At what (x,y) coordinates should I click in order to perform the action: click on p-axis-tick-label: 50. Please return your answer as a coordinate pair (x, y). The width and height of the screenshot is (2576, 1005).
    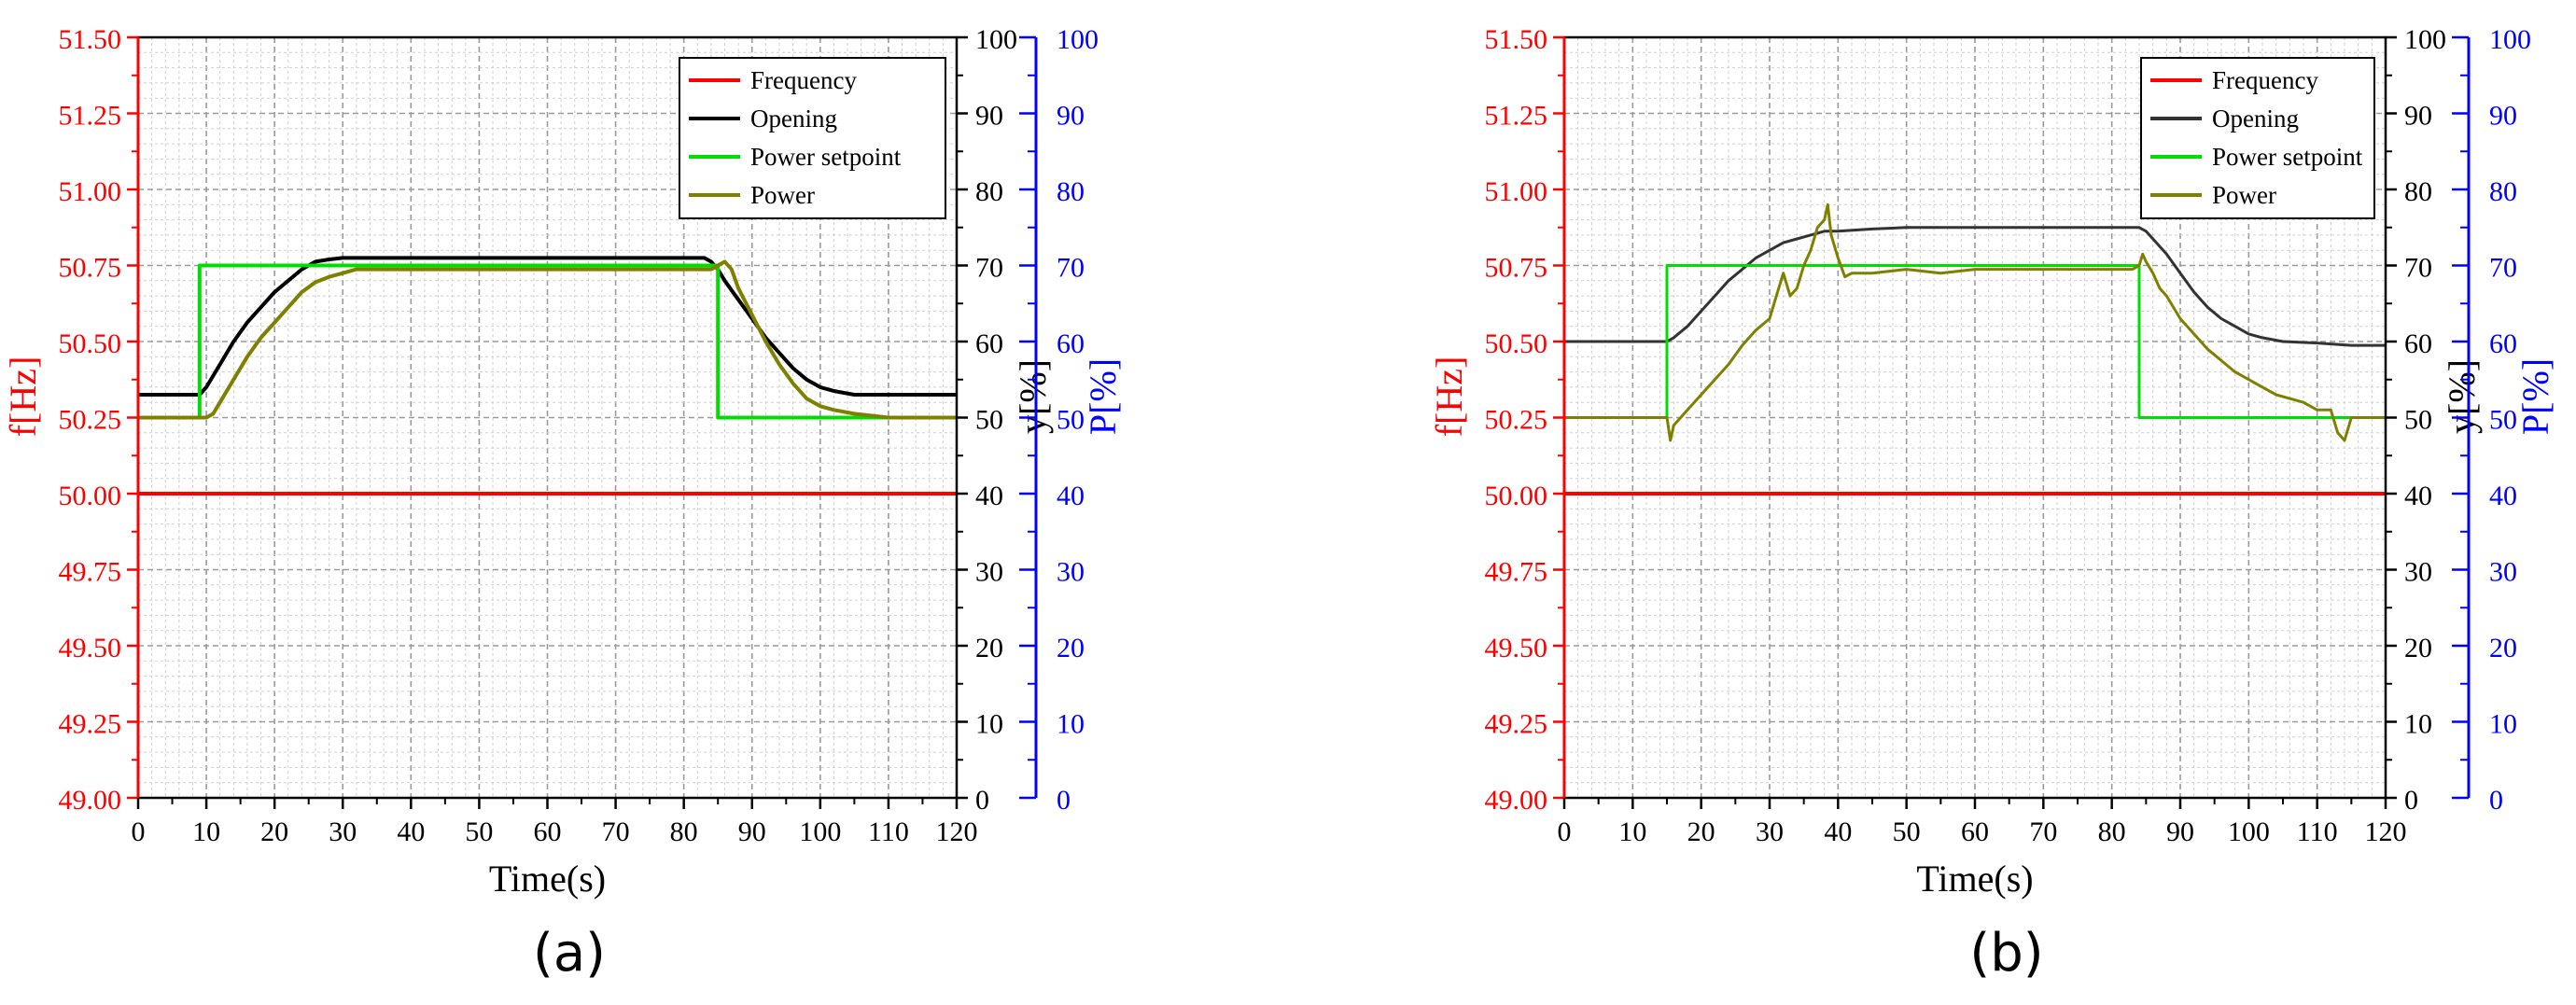
    Looking at the image, I should click on (1071, 421).